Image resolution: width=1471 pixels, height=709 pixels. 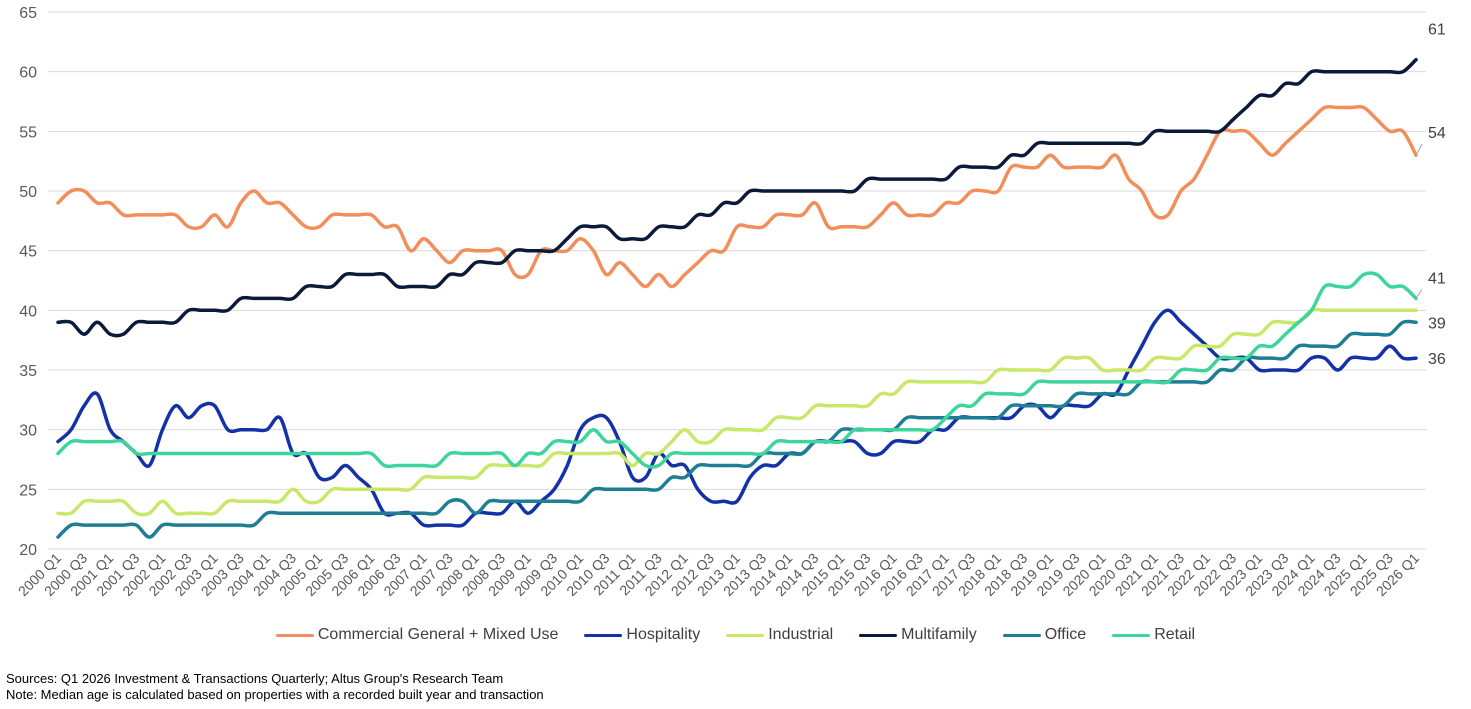 What do you see at coordinates (294, 635) in the screenshot?
I see `legend-swatch-commercial` at bounding box center [294, 635].